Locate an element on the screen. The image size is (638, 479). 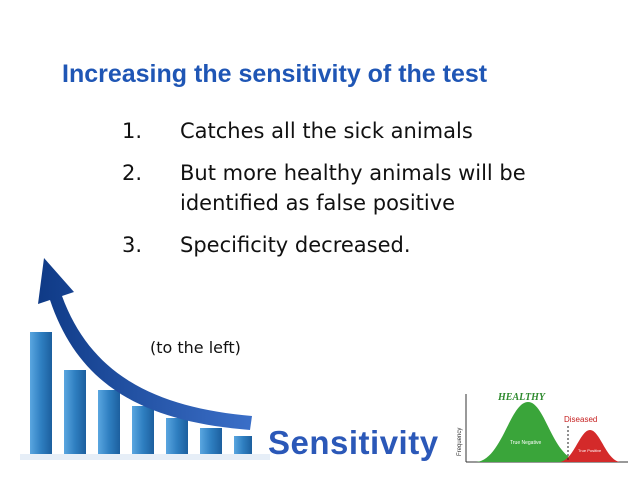
true-negative-label: True Negative is located at coordinates (525, 443).